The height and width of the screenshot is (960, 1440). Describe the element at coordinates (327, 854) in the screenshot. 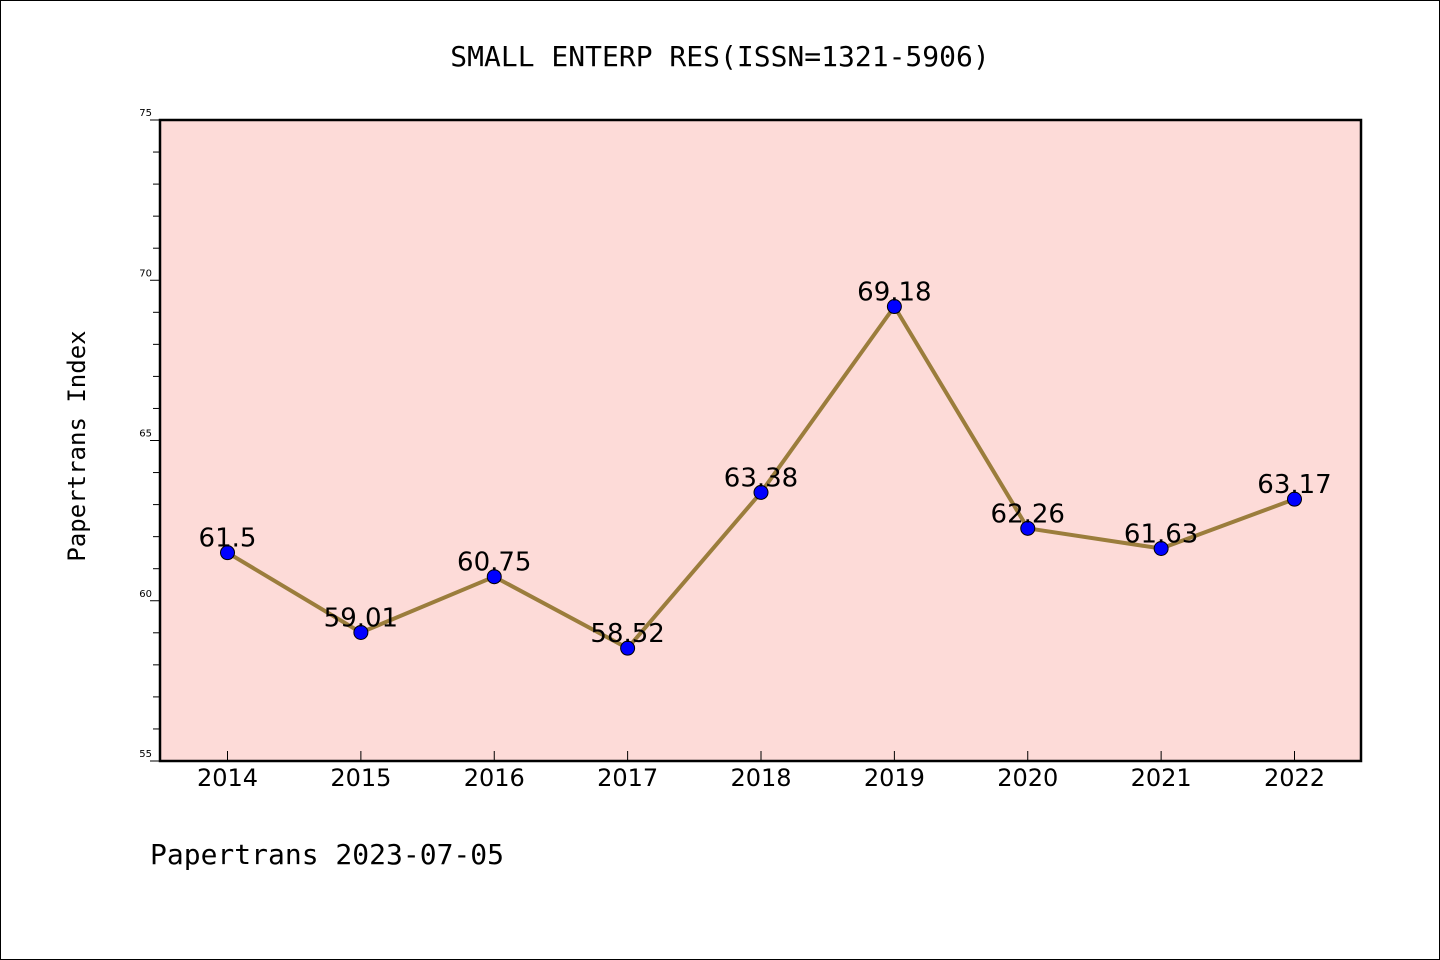

I see `footer-text: Papertrans 2023-07-05` at that location.